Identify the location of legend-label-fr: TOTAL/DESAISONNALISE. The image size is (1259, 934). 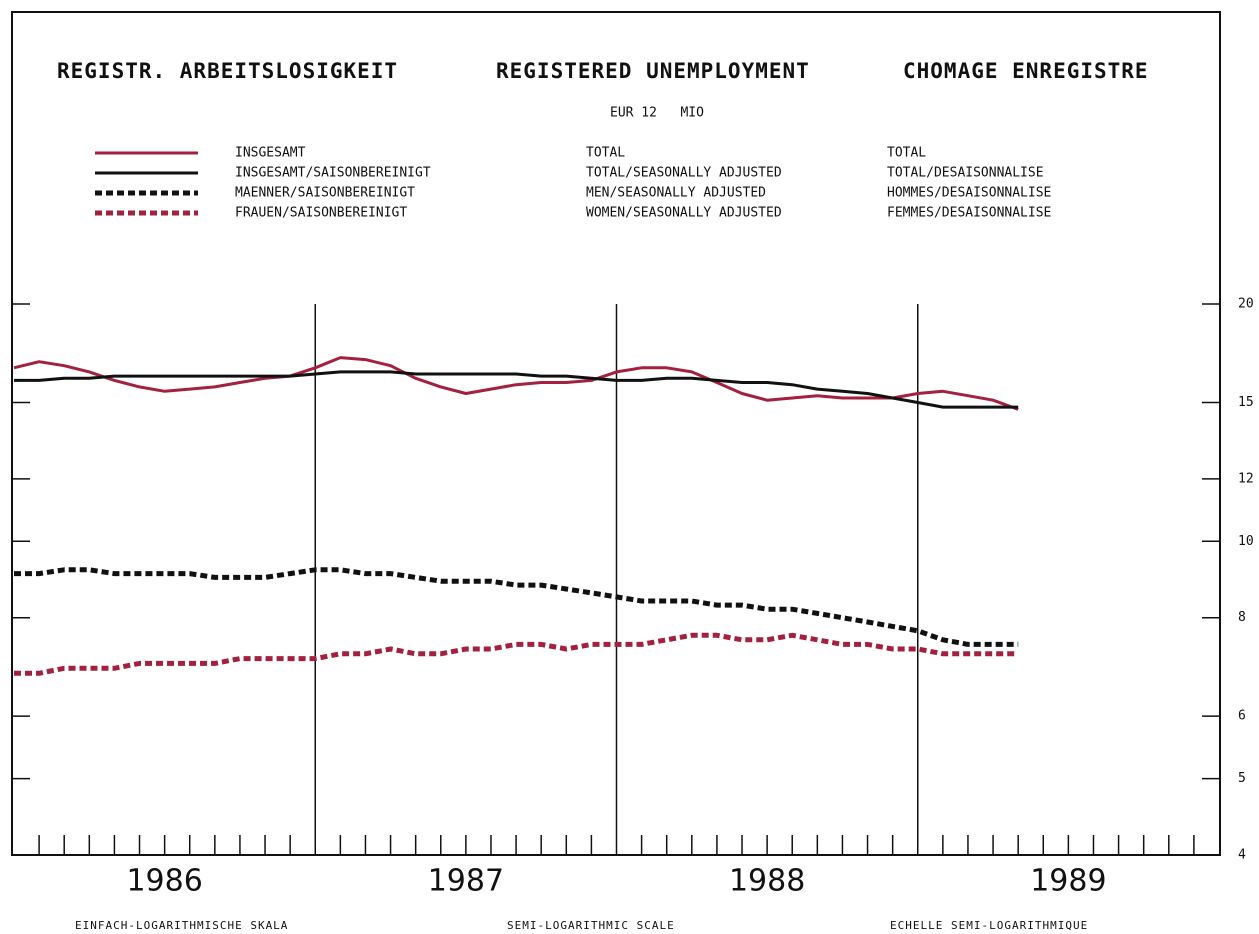
(965, 173).